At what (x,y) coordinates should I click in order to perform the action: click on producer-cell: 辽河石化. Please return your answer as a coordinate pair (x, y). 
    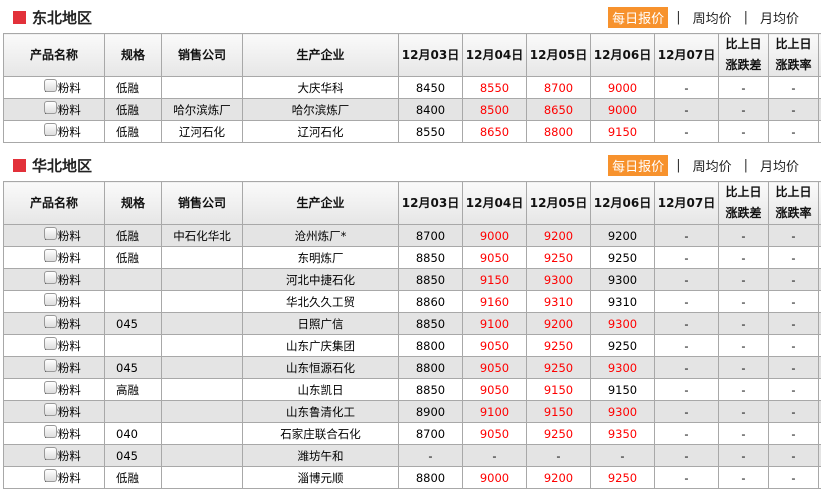
    Looking at the image, I should click on (320, 131).